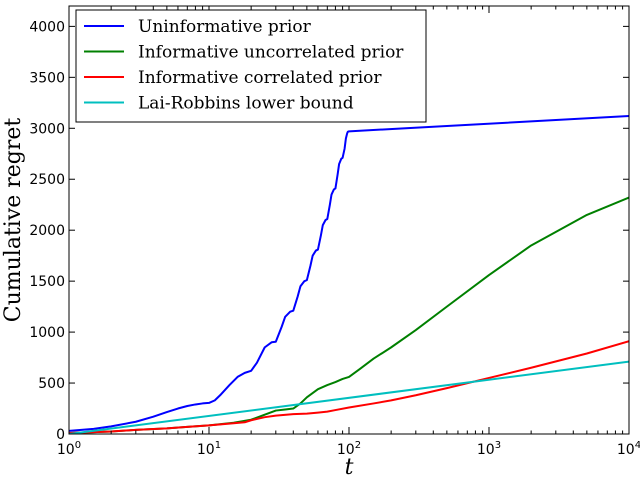 This screenshot has width=640, height=480. I want to click on y-axis-label: Cumulative regret, so click(13, 220).